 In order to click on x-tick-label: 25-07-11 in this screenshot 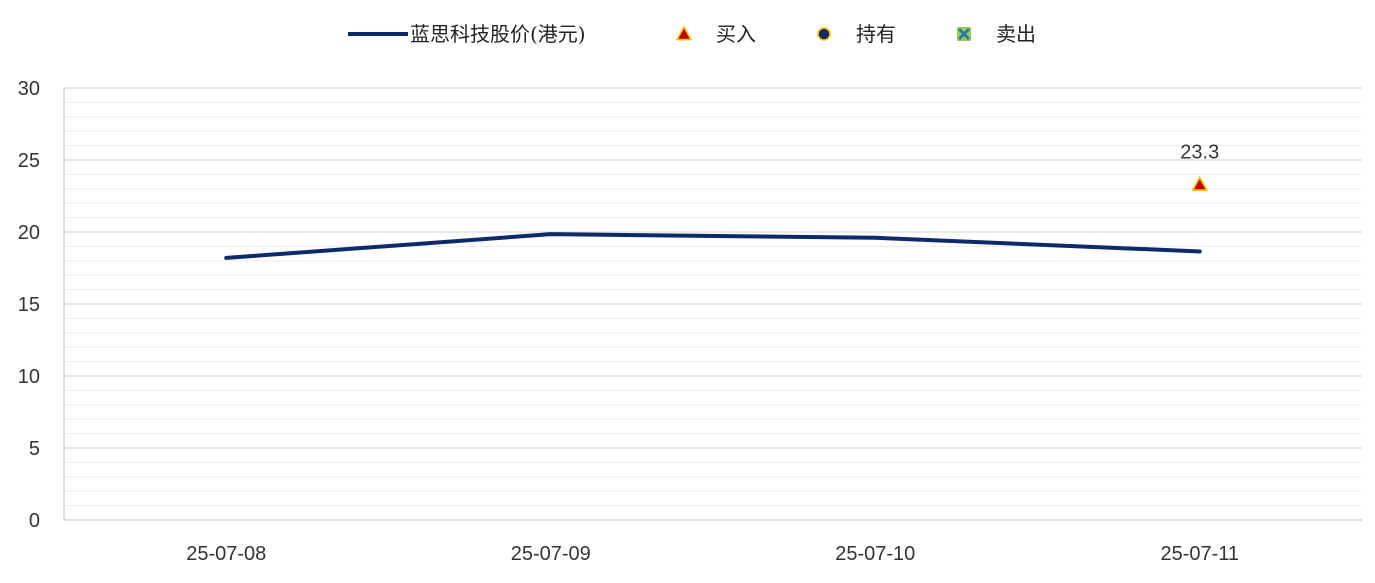, I will do `click(1199, 554)`.